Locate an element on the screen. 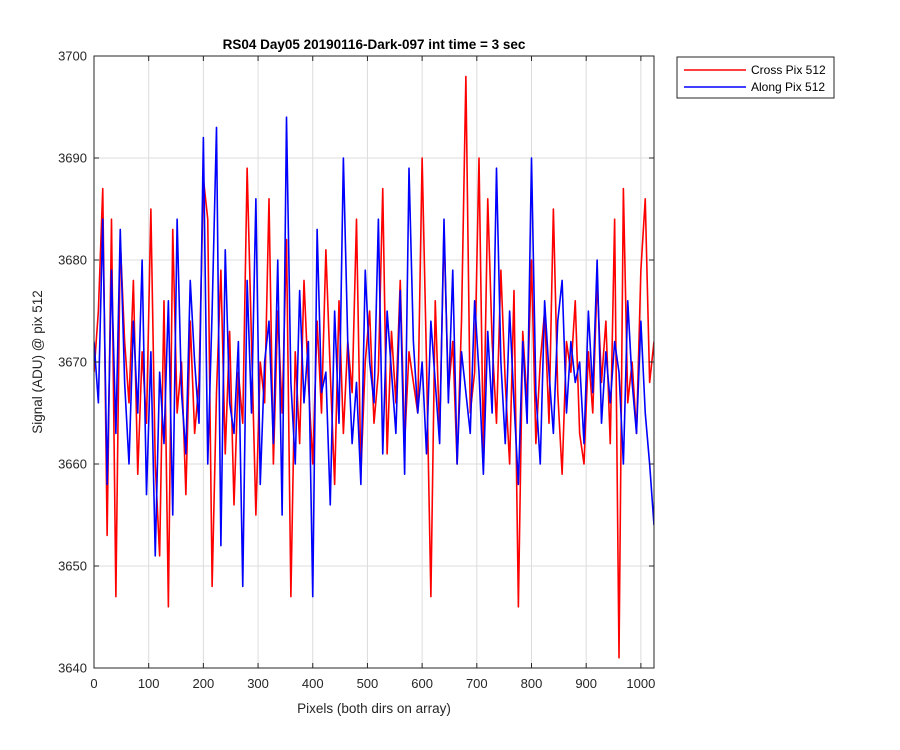 This screenshot has width=900, height=750. y-axis-label: Signal (ADU) @ pix 512 is located at coordinates (37, 362).